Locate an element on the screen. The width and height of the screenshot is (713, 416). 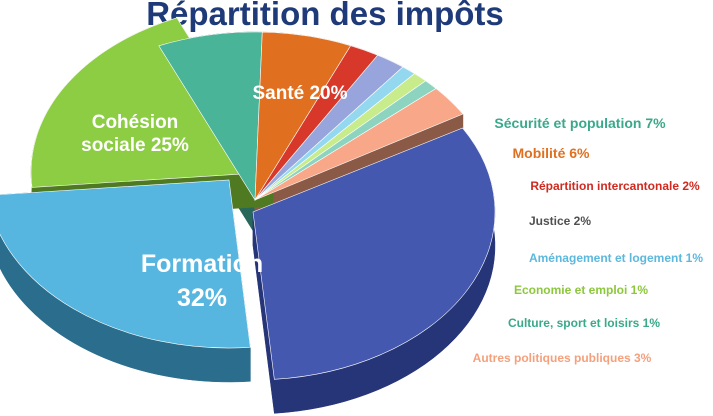
slice-label-amenagement-et-logement: Aménagement et logement 1% is located at coordinates (616, 258).